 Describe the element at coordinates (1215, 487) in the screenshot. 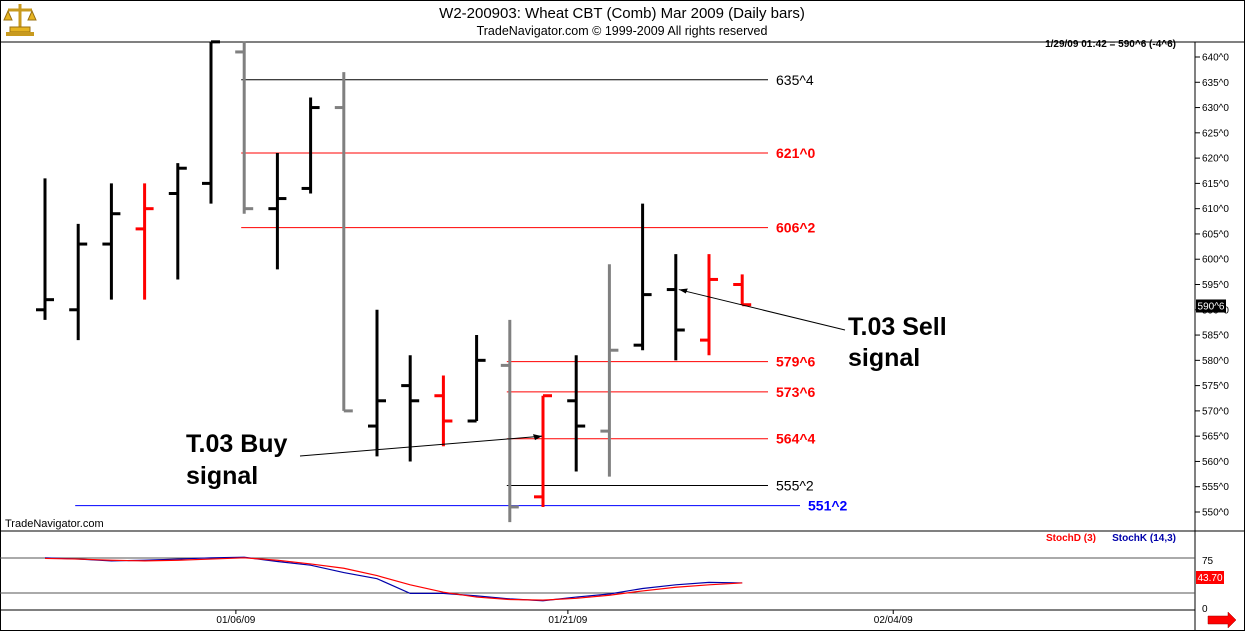

I see `price-tick-label: 555^0` at that location.